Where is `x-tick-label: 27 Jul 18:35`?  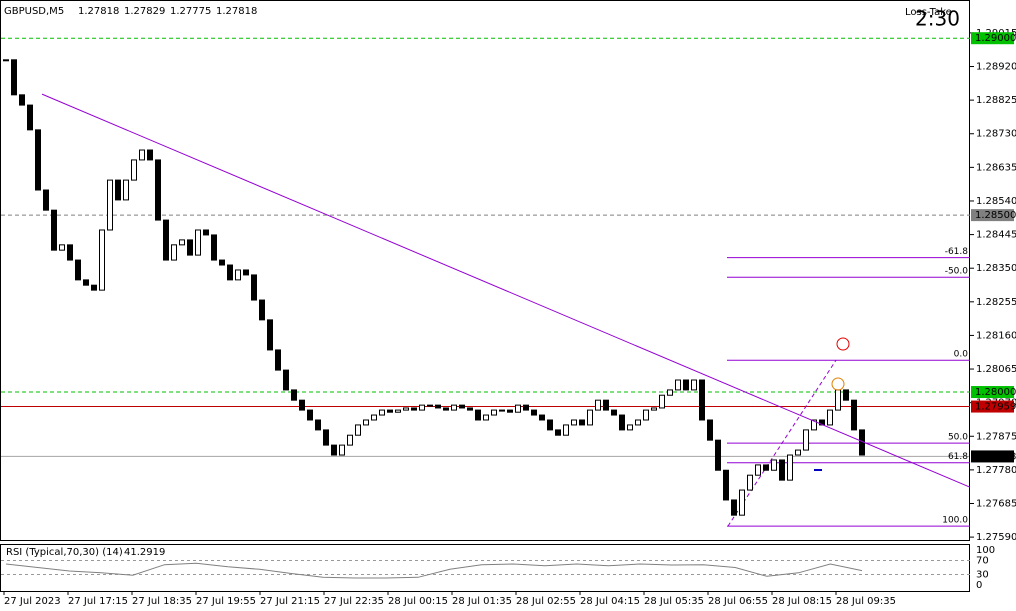
x-tick-label: 27 Jul 18:35 is located at coordinates (162, 601).